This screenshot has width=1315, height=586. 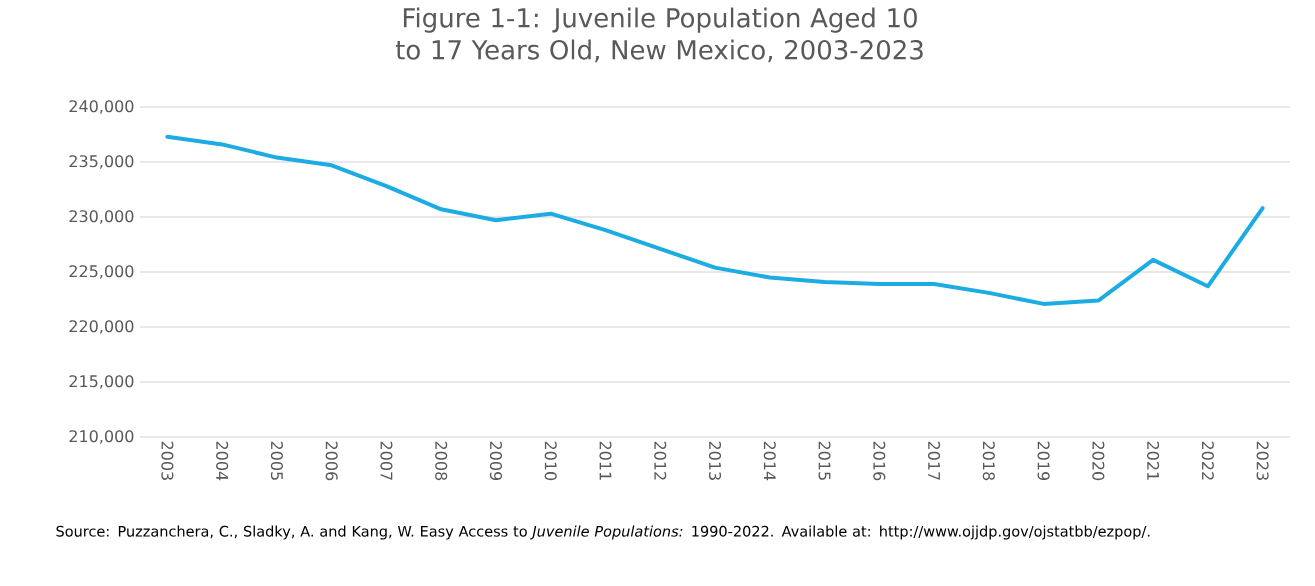 What do you see at coordinates (659, 35) in the screenshot?
I see `chart-title: Figure 1-1: Juvenile Population Aged 10 to 17 Years Old, New Mexico, 2003-2023` at bounding box center [659, 35].